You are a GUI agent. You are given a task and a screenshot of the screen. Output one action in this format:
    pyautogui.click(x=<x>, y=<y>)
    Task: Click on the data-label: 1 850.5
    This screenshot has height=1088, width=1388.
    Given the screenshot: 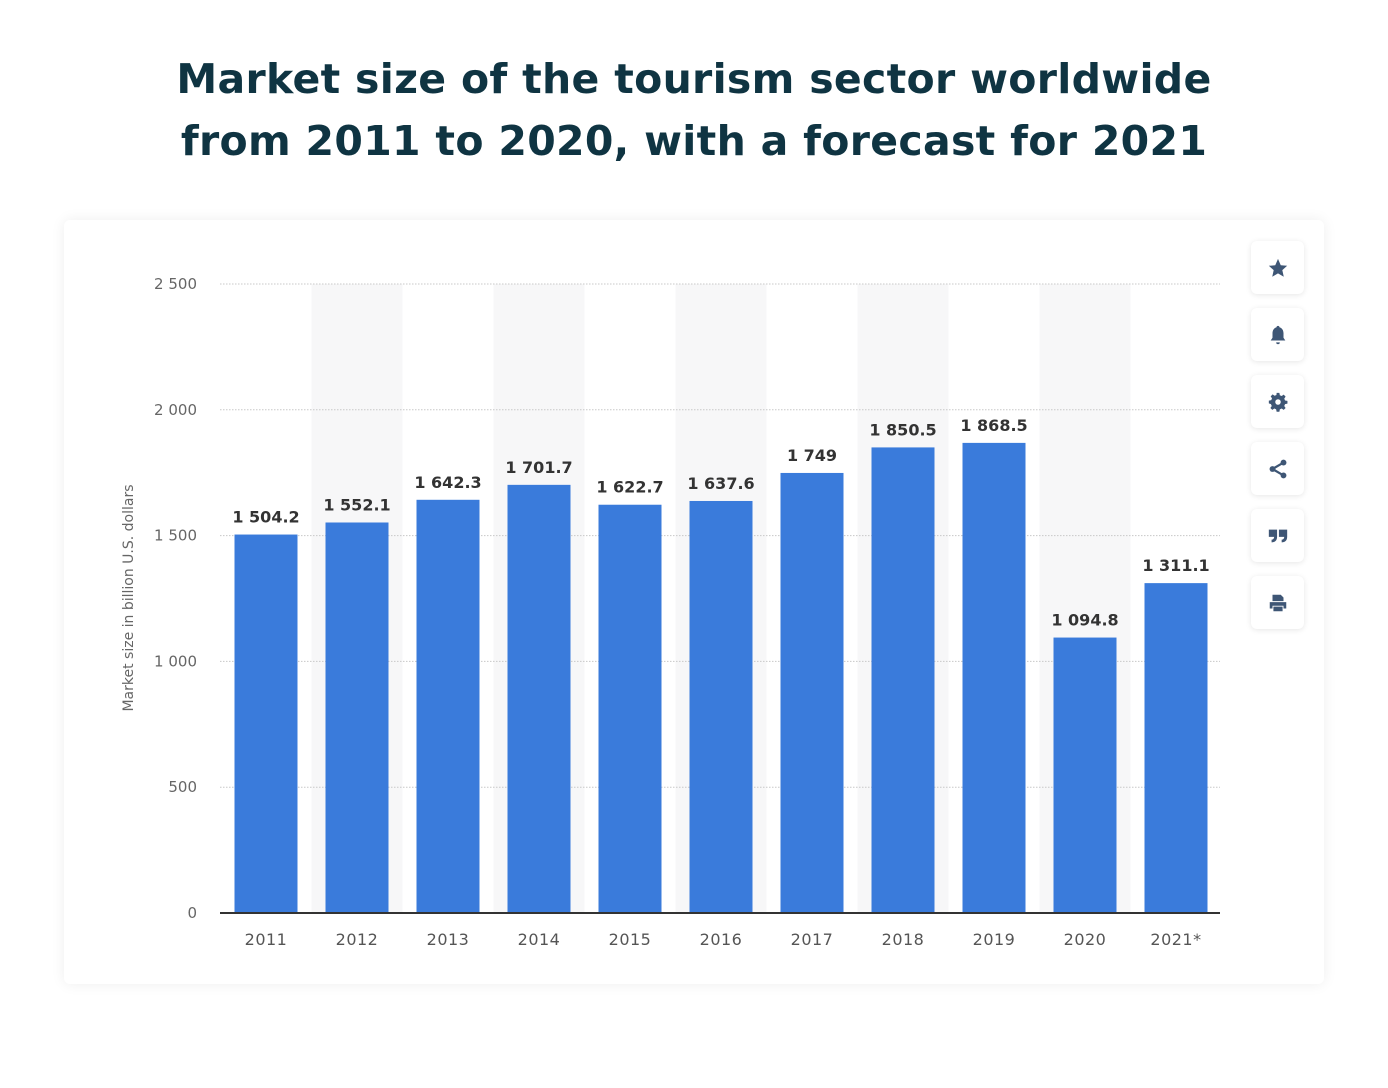 What is the action you would take?
    pyautogui.click(x=902, y=429)
    